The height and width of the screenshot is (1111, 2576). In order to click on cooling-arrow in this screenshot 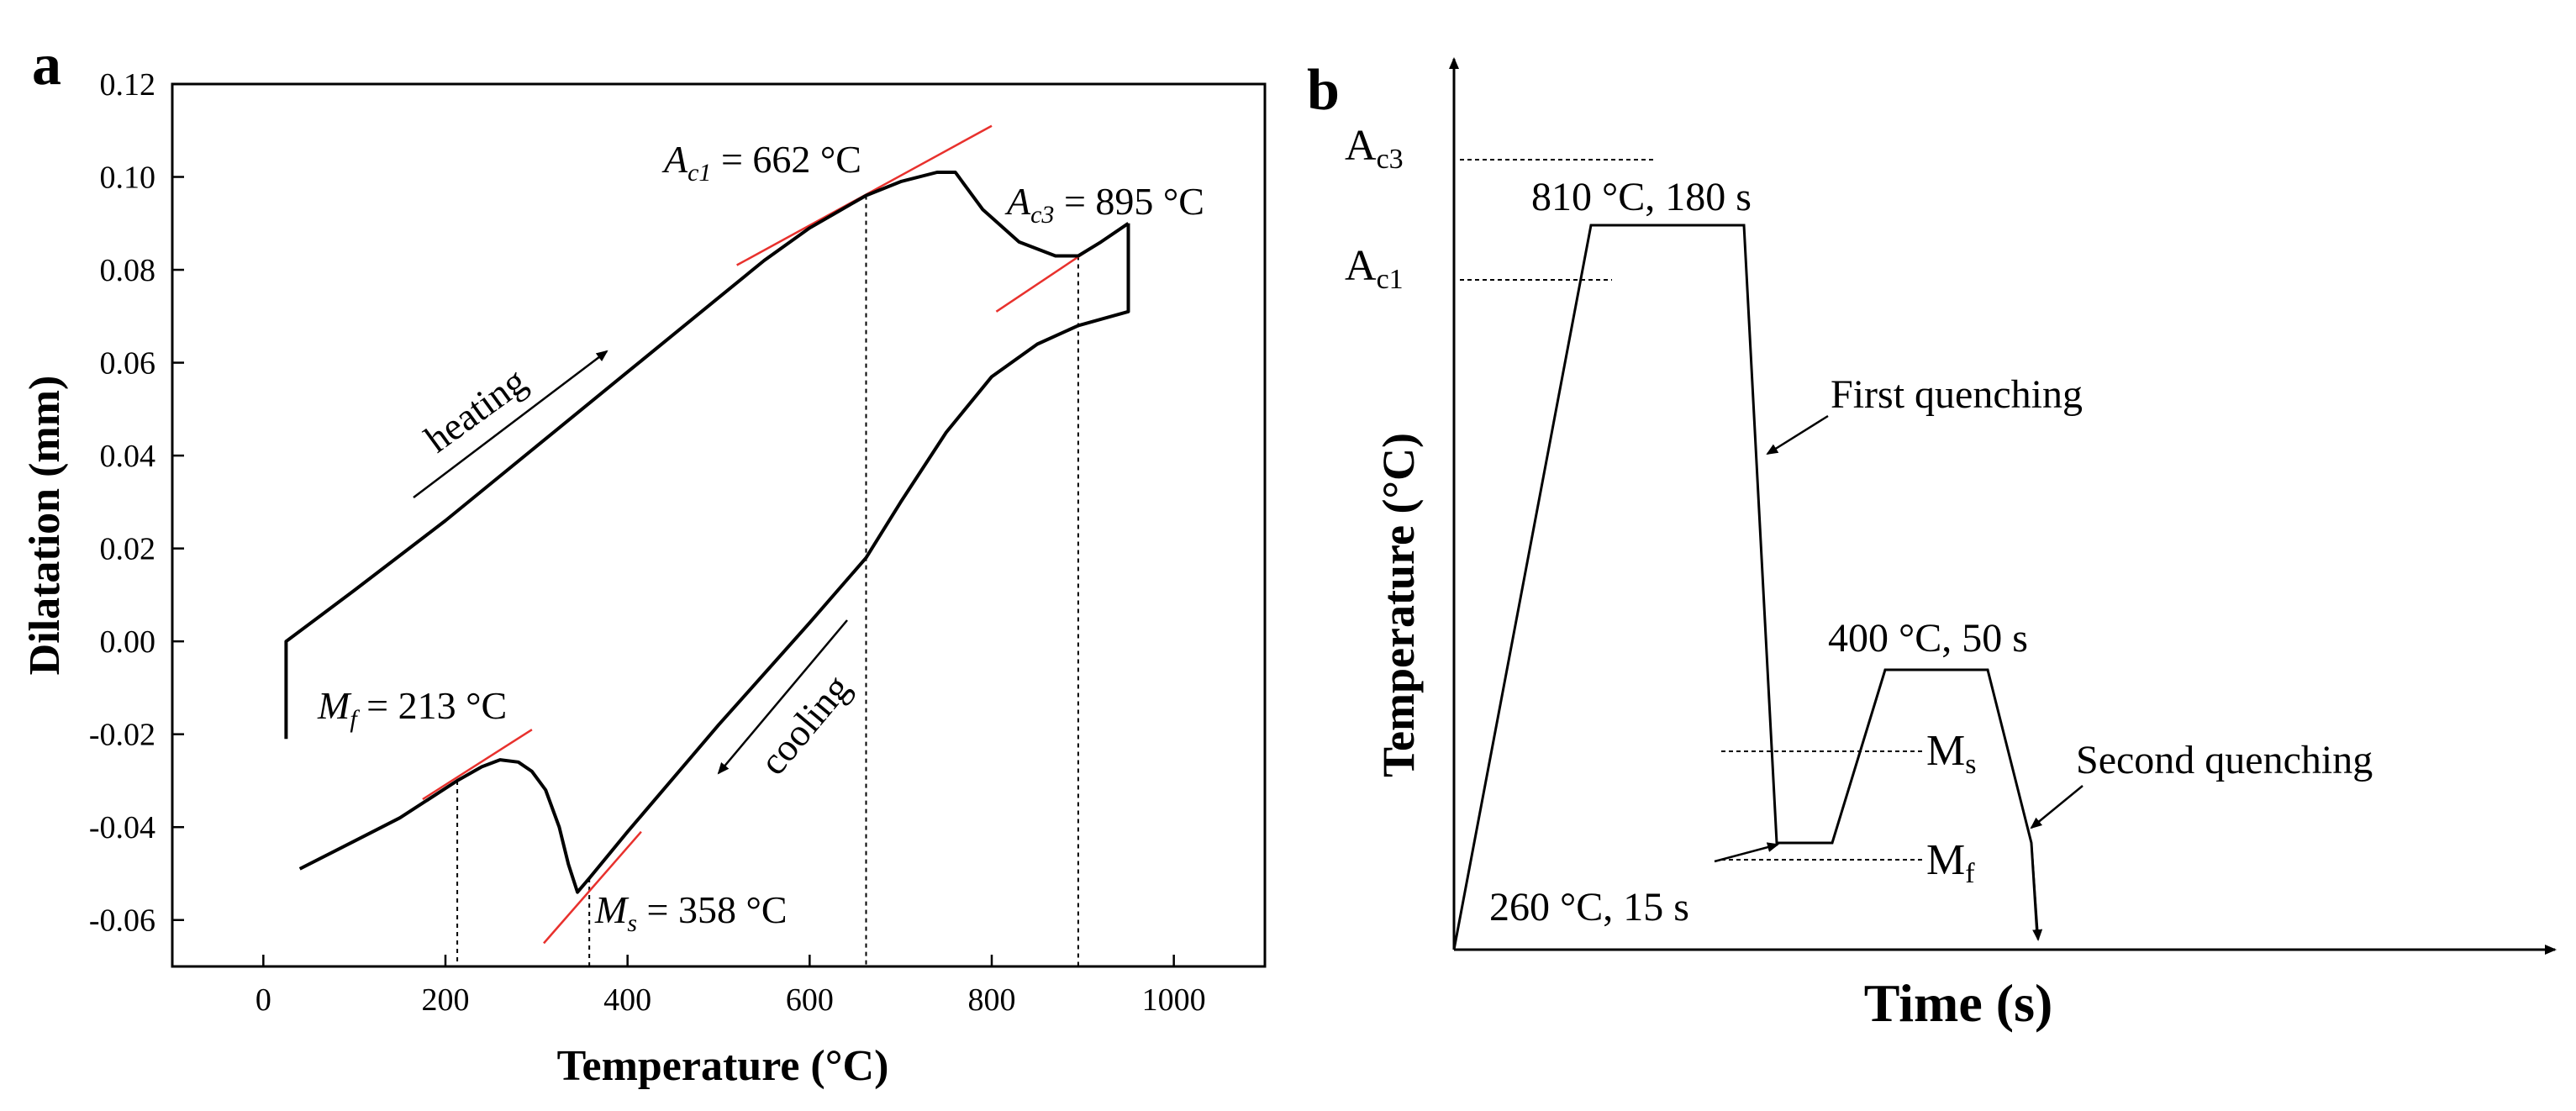, I will do `click(782, 697)`.